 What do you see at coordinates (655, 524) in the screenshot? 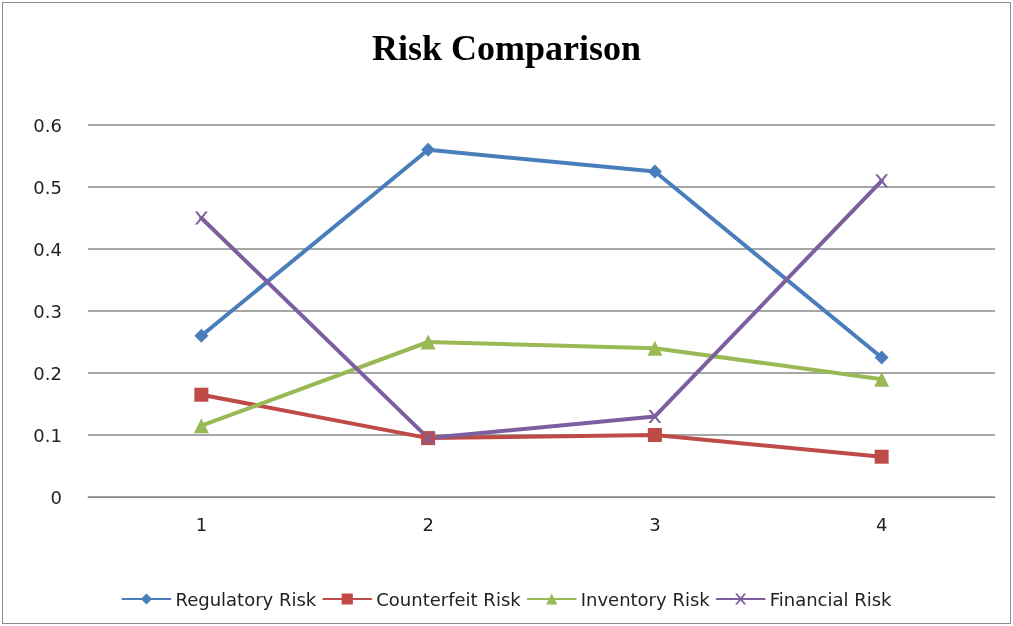
I see `x-tick-label: 3` at bounding box center [655, 524].